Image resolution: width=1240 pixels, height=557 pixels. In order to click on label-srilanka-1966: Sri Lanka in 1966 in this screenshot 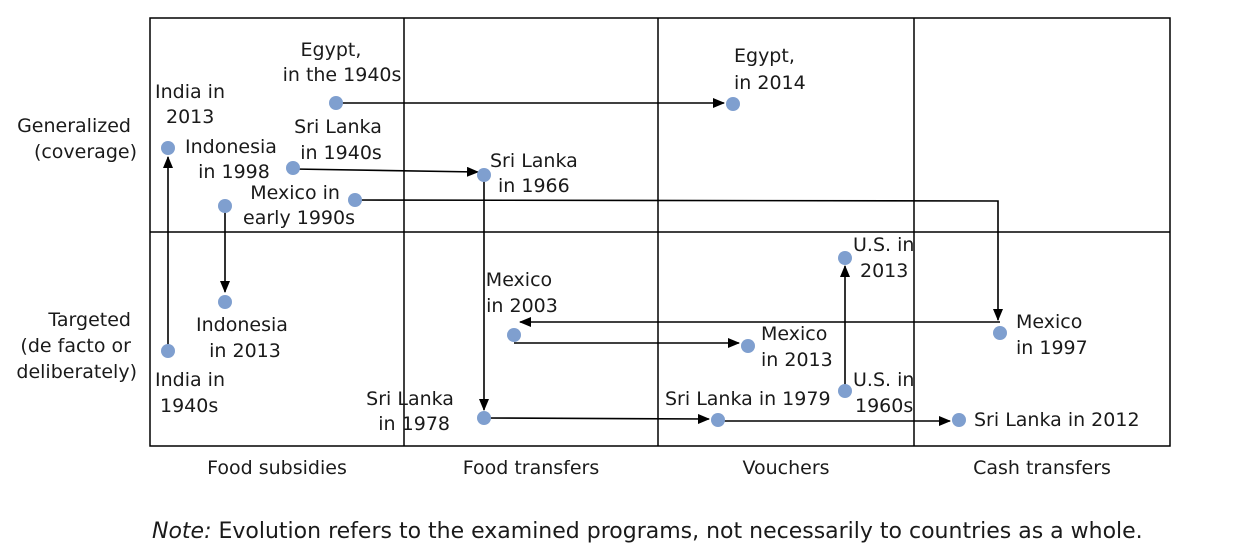, I will do `click(537, 173)`.